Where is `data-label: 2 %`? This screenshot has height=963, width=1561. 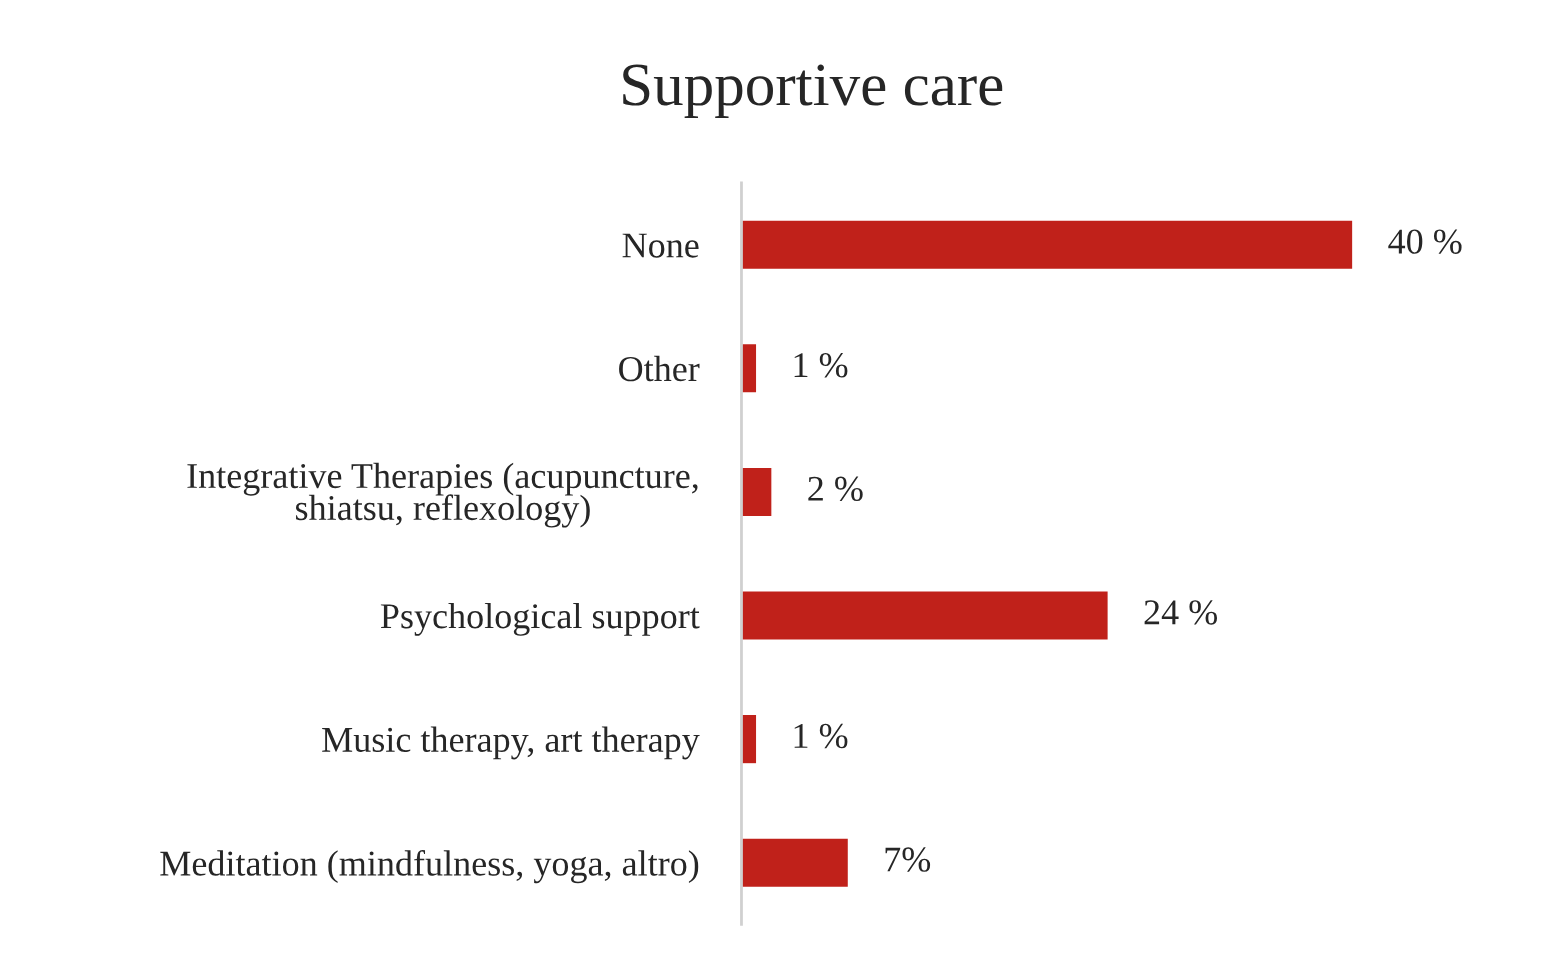 data-label: 2 % is located at coordinates (835, 489).